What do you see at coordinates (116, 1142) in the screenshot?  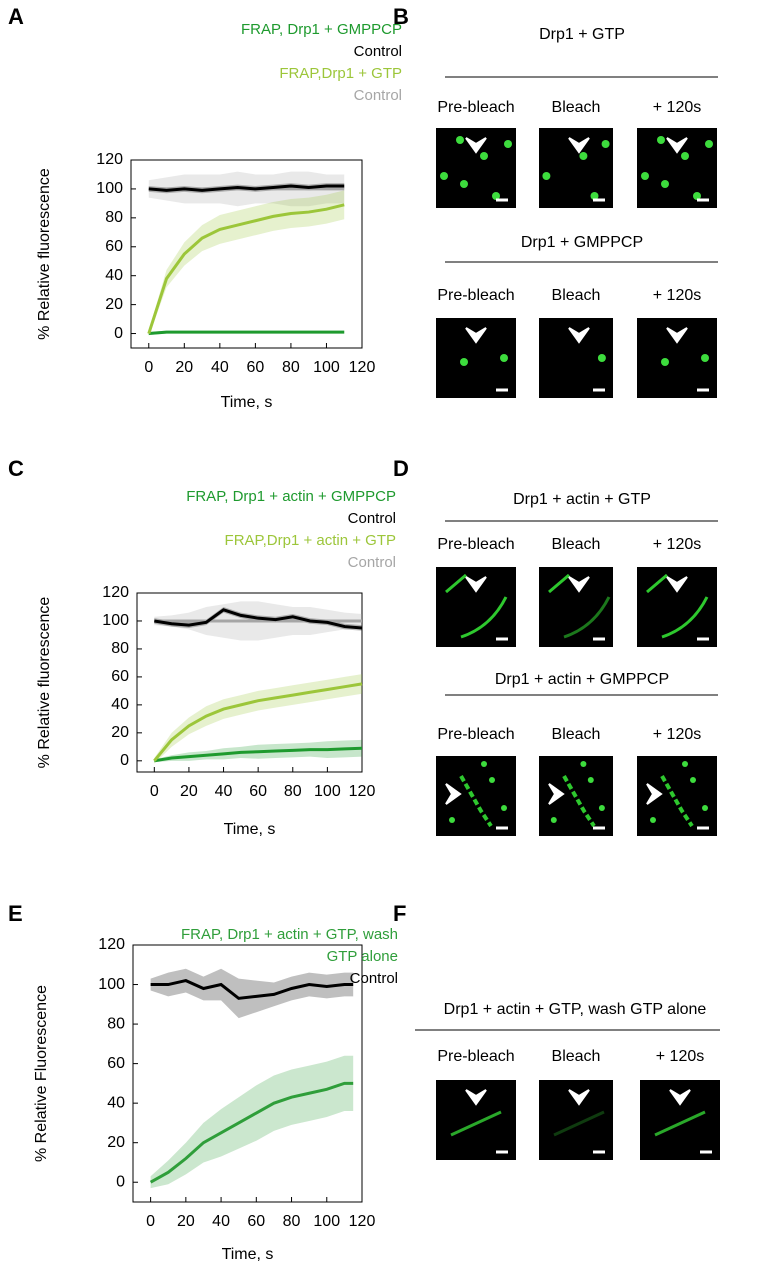 I see `y-tick-label: 20` at bounding box center [116, 1142].